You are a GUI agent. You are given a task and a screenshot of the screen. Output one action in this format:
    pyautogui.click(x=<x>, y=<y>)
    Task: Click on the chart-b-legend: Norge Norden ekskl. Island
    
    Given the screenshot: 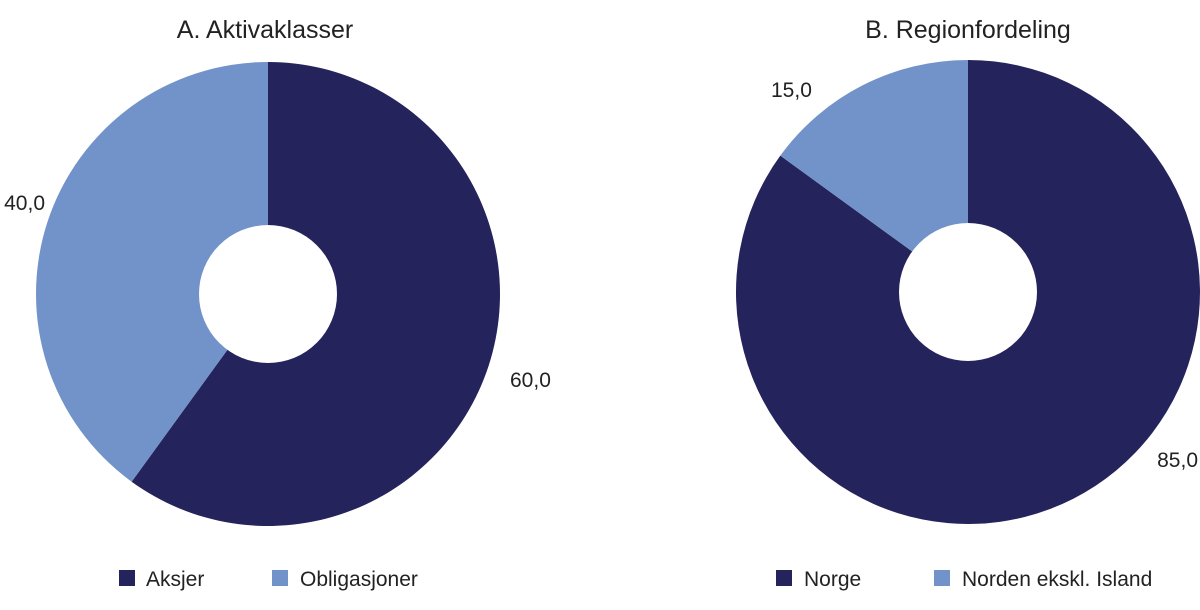 What is the action you would take?
    pyautogui.click(x=964, y=579)
    